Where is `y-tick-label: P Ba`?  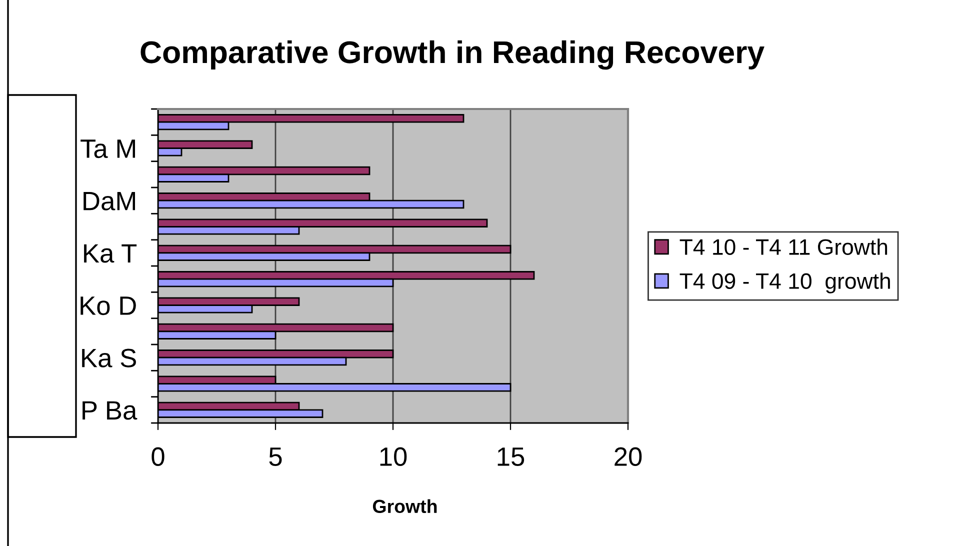 y-tick-label: P Ba is located at coordinates (110, 410).